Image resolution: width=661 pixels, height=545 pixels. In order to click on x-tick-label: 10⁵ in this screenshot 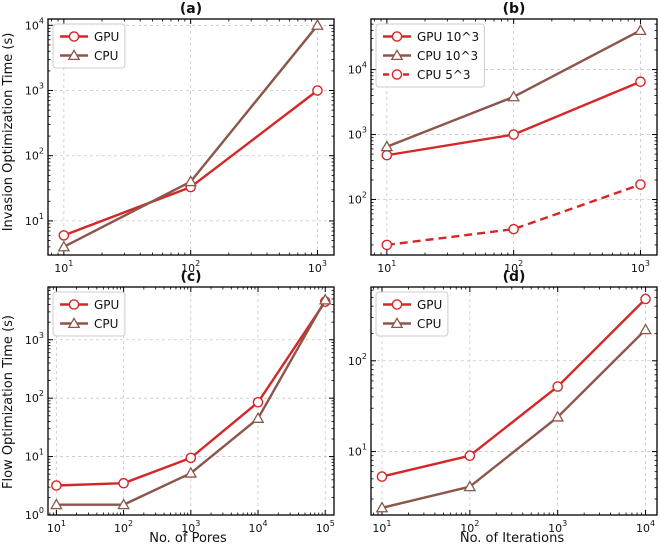, I will do `click(325, 527)`.